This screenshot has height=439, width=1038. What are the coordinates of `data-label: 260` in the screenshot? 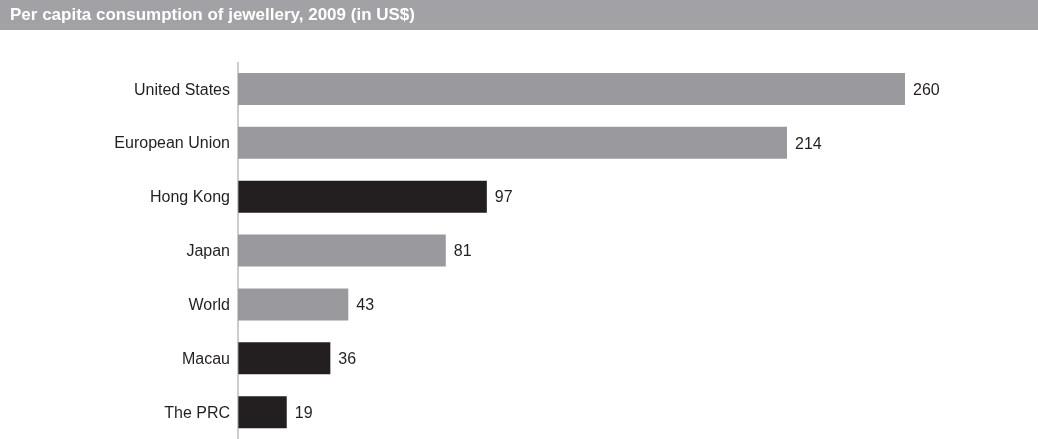 It's located at (926, 89).